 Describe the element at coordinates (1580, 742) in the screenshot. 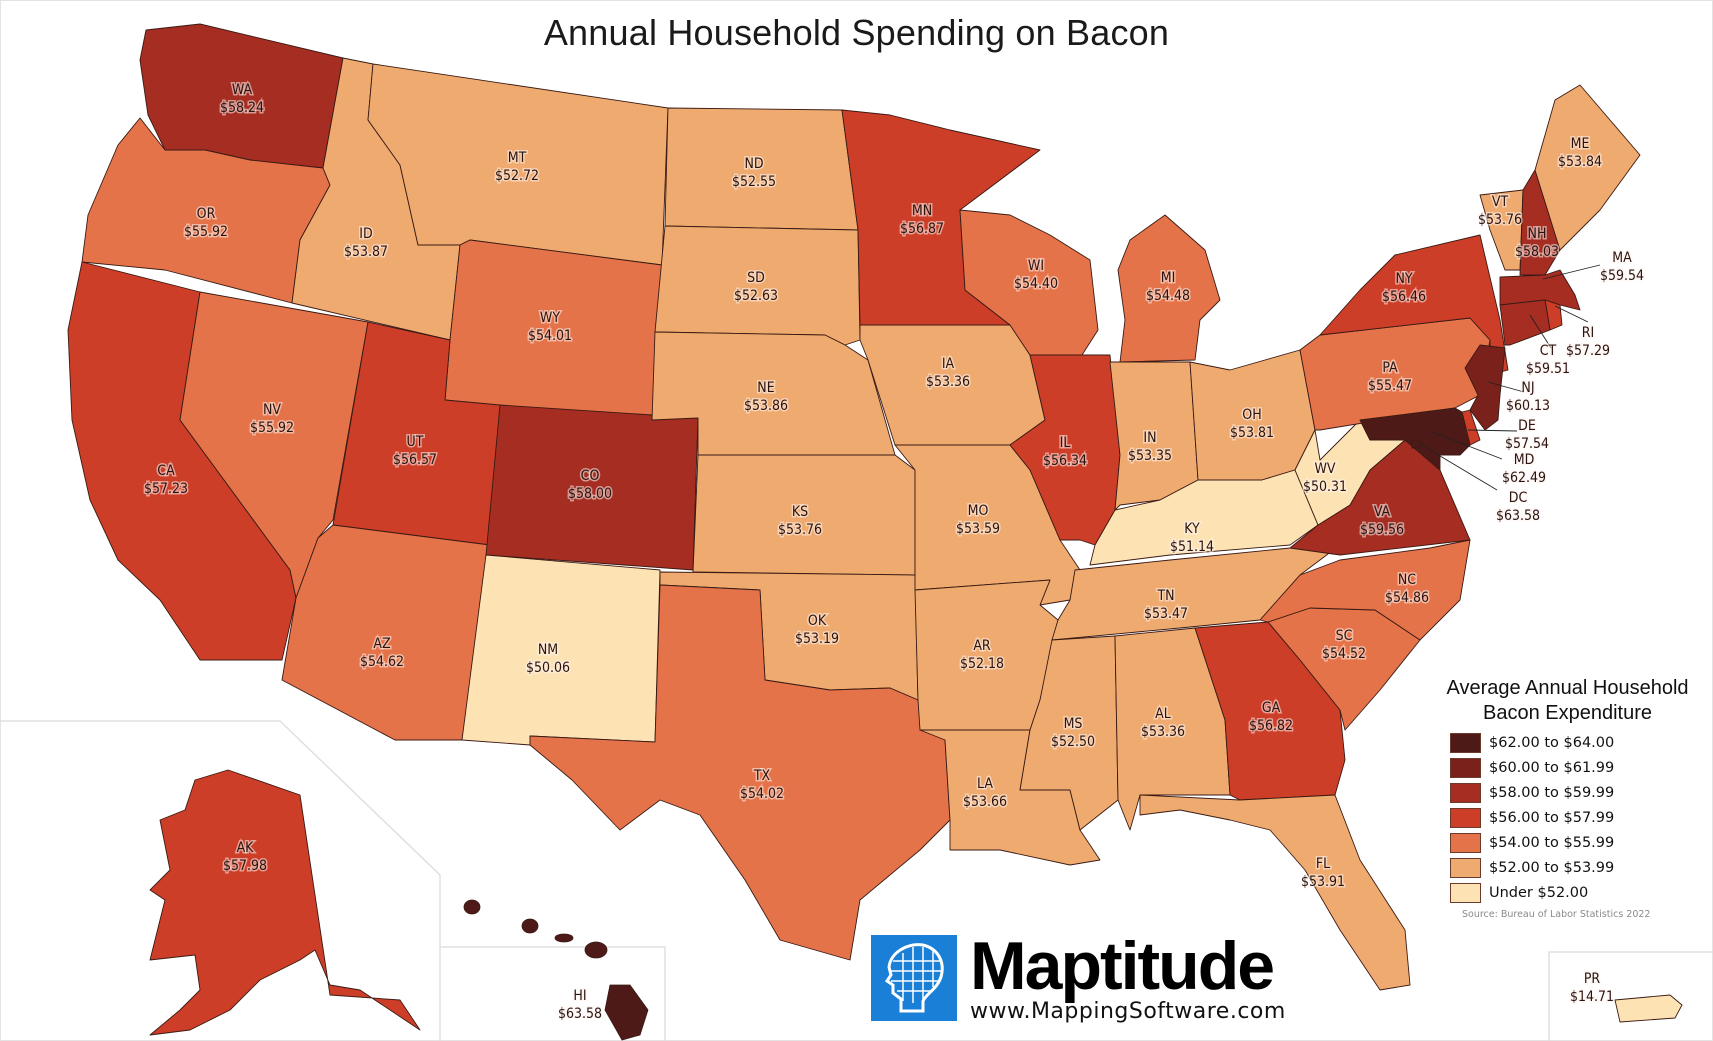

I see `legend-item: $62.00 to $64.00` at that location.